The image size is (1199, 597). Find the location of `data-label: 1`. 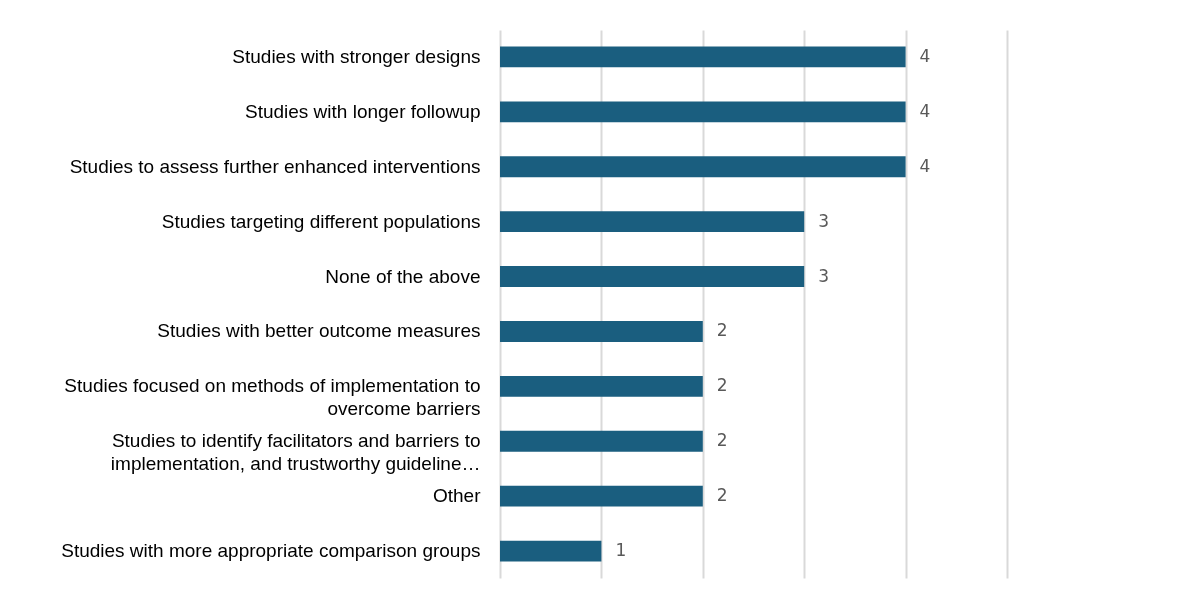

data-label: 1 is located at coordinates (621, 550).